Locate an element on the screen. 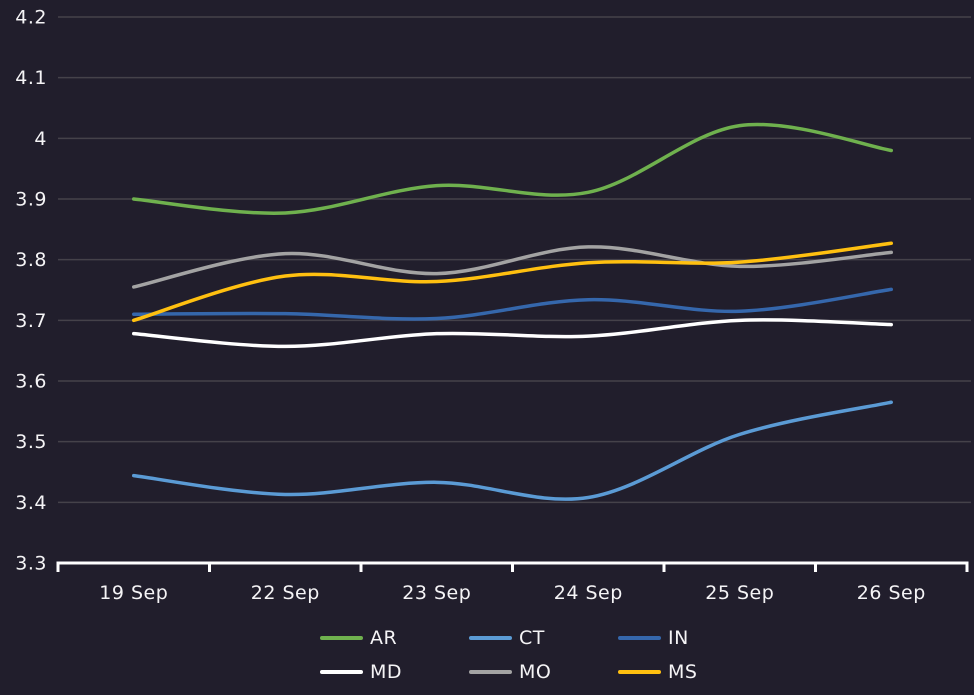 The width and height of the screenshot is (974, 695). legend-item-in: IN is located at coordinates (692, 638).